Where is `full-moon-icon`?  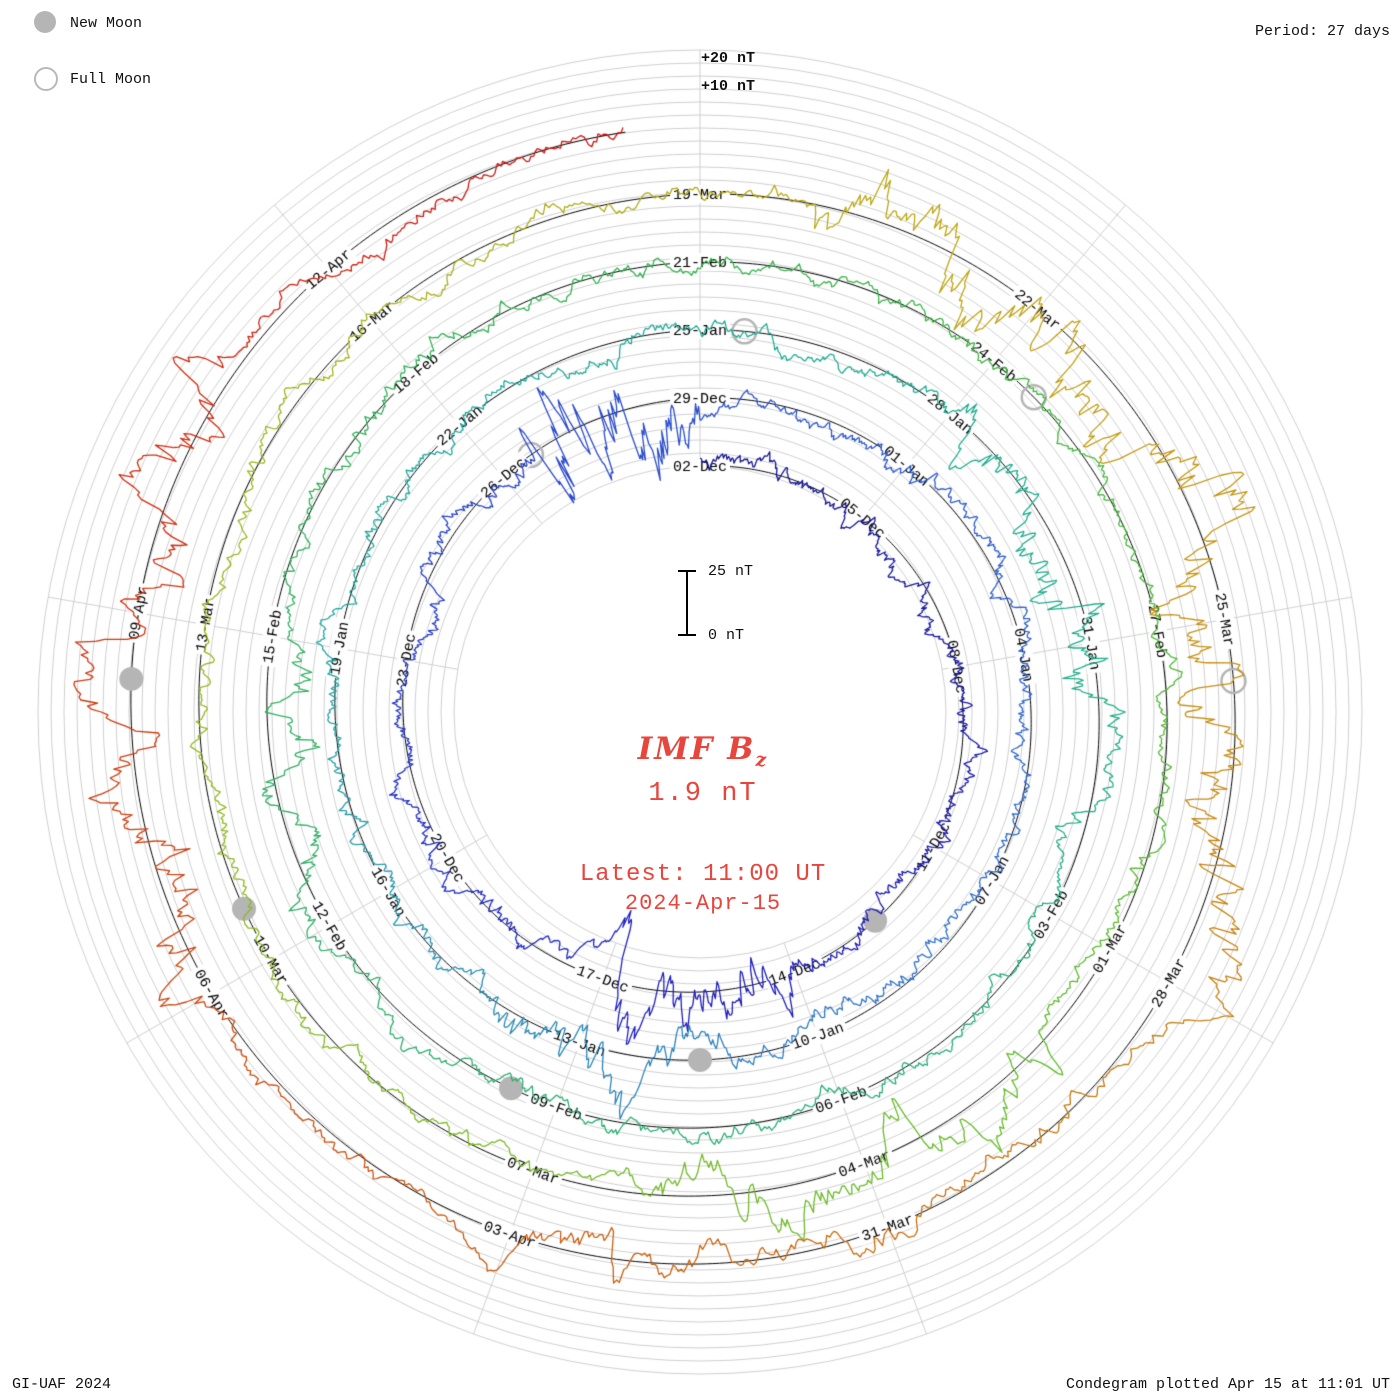
full-moon-icon is located at coordinates (46, 79).